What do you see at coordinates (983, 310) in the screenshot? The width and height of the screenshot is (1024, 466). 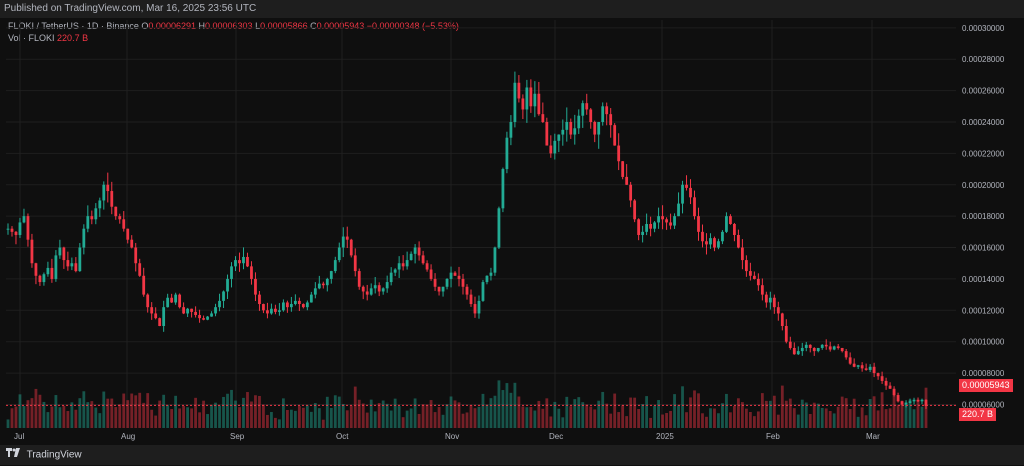 I see `price-tick-label: 0.00012000` at bounding box center [983, 310].